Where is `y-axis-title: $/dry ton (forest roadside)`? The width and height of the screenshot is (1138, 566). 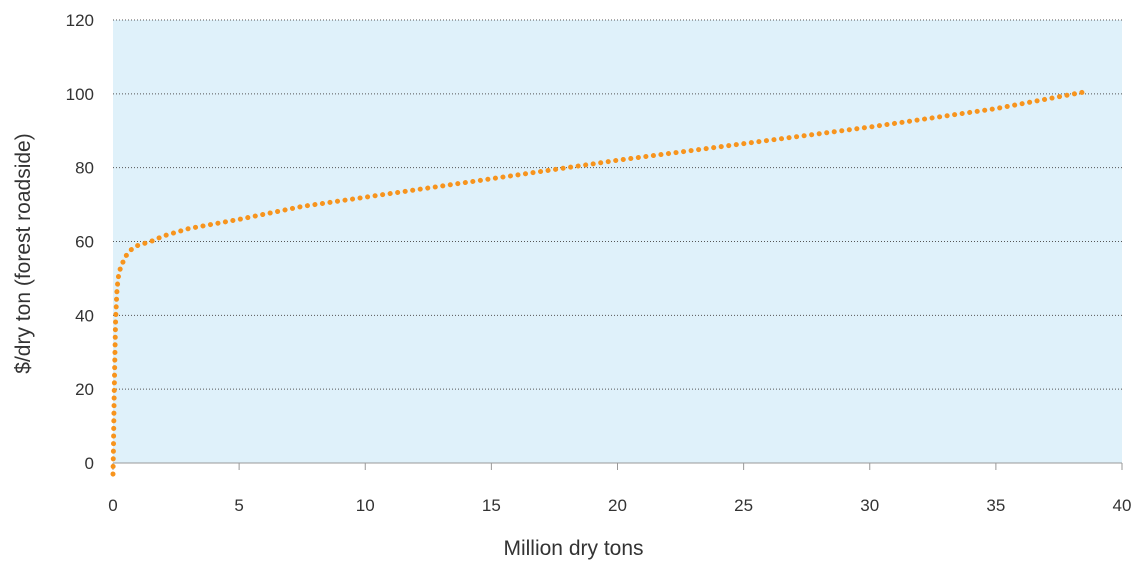 y-axis-title: $/dry ton (forest roadside) is located at coordinates (23, 253).